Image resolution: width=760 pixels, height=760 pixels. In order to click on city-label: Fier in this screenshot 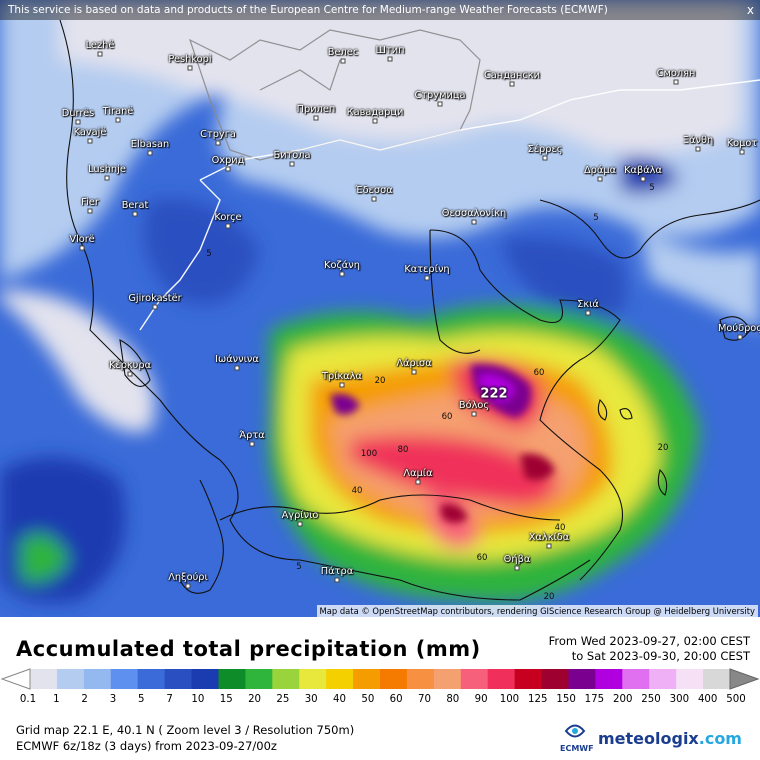, I will do `click(90, 202)`.